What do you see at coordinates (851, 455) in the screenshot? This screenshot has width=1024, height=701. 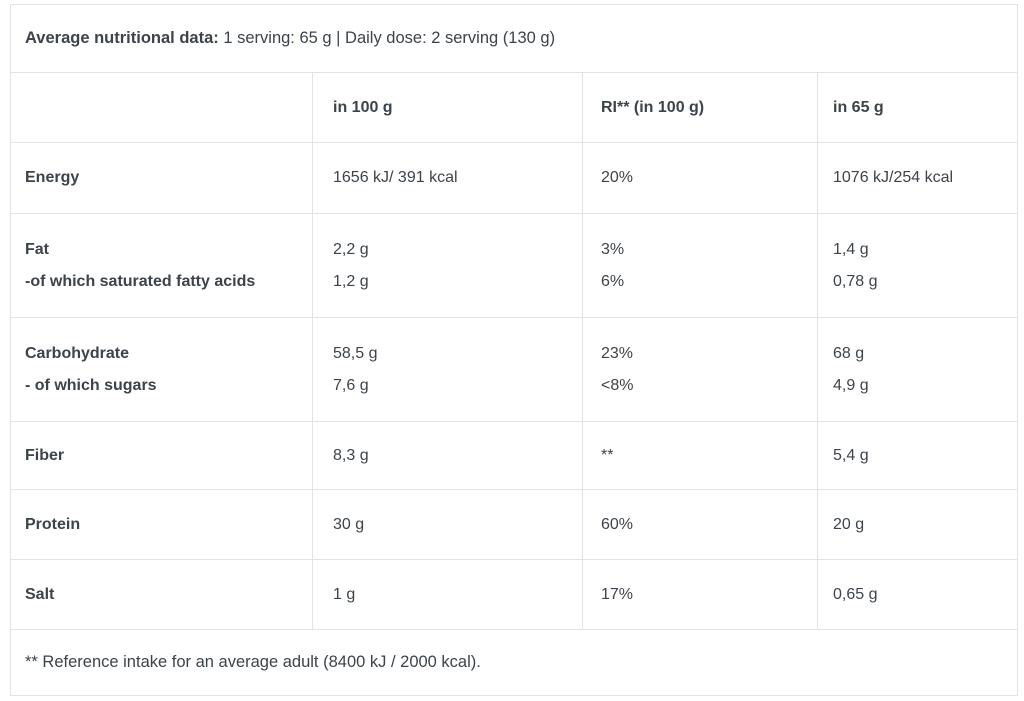 I see `value-per-65g: 5,4 g` at bounding box center [851, 455].